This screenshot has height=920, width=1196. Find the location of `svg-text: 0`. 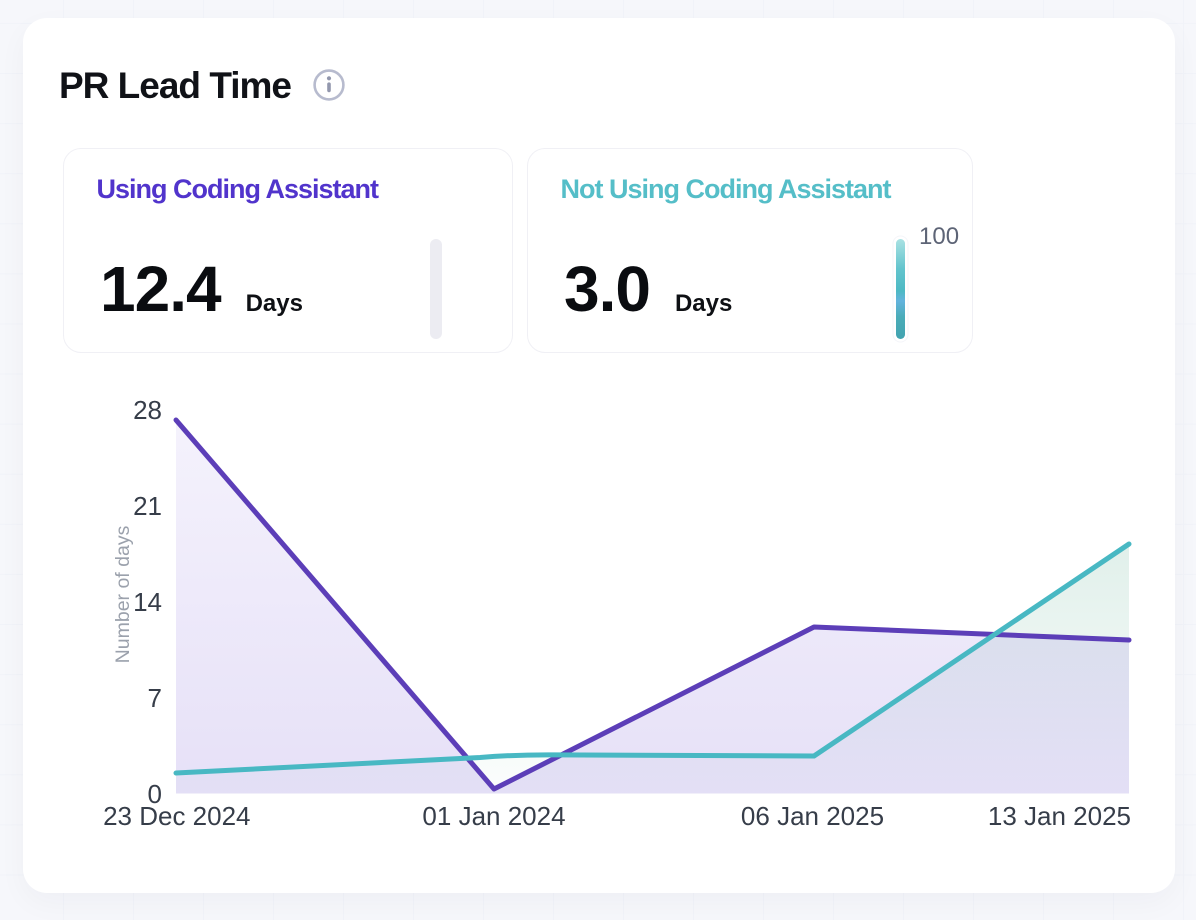

svg-text: 0 is located at coordinates (155, 794).